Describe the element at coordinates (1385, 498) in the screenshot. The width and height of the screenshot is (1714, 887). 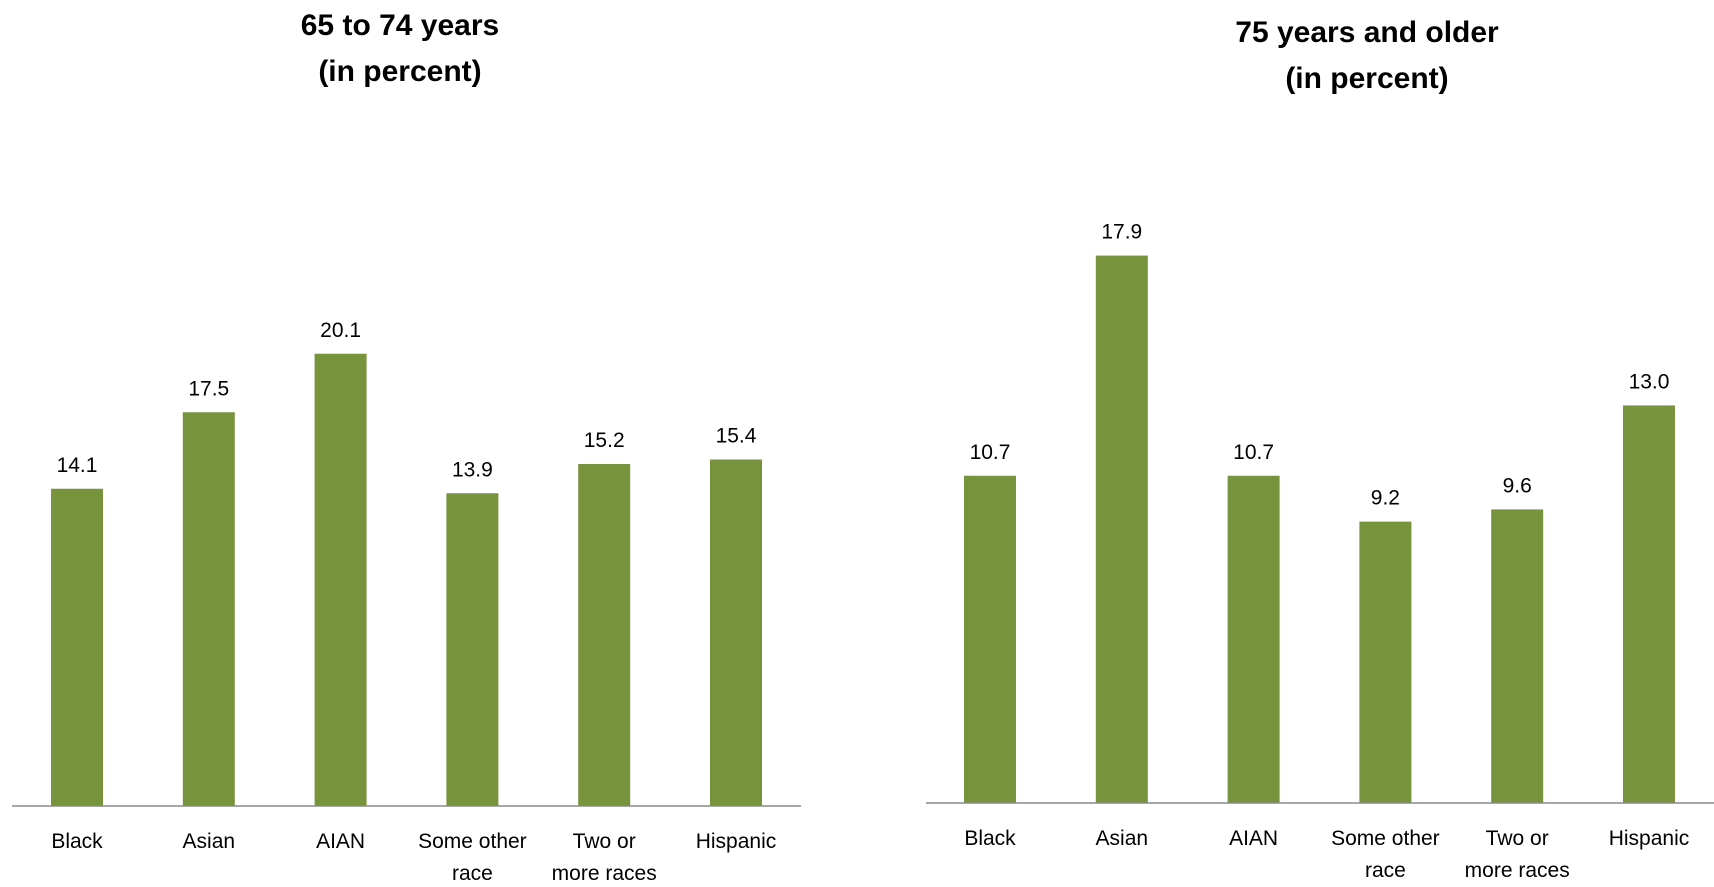
I see `data-label: 9.2` at that location.